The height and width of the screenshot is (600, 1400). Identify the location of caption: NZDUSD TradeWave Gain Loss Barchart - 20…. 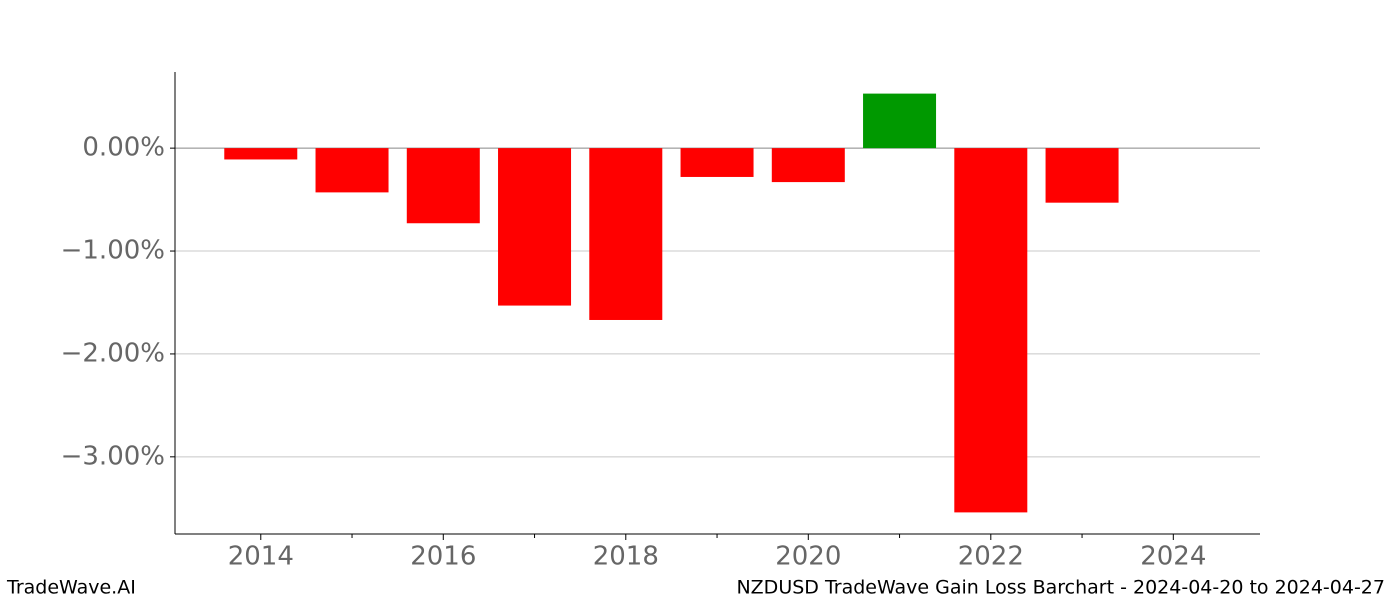
(1060, 588).